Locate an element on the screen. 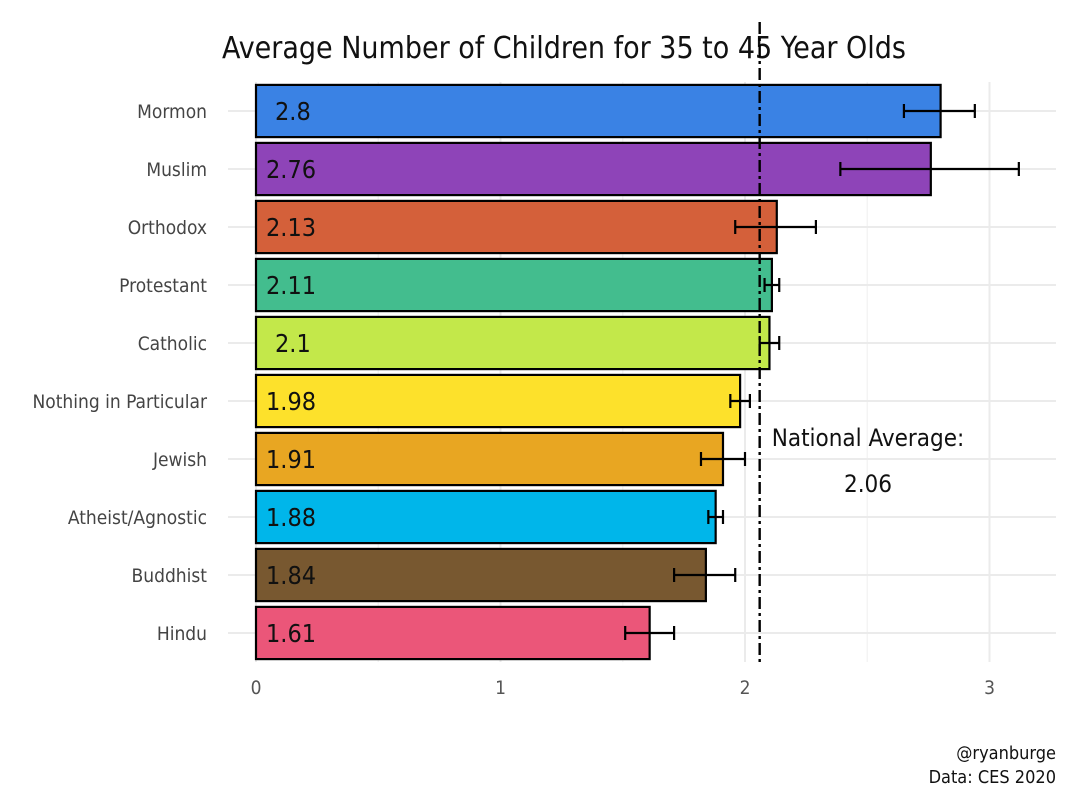 The height and width of the screenshot is (798, 1090). value-label: 1.91 is located at coordinates (291, 459).